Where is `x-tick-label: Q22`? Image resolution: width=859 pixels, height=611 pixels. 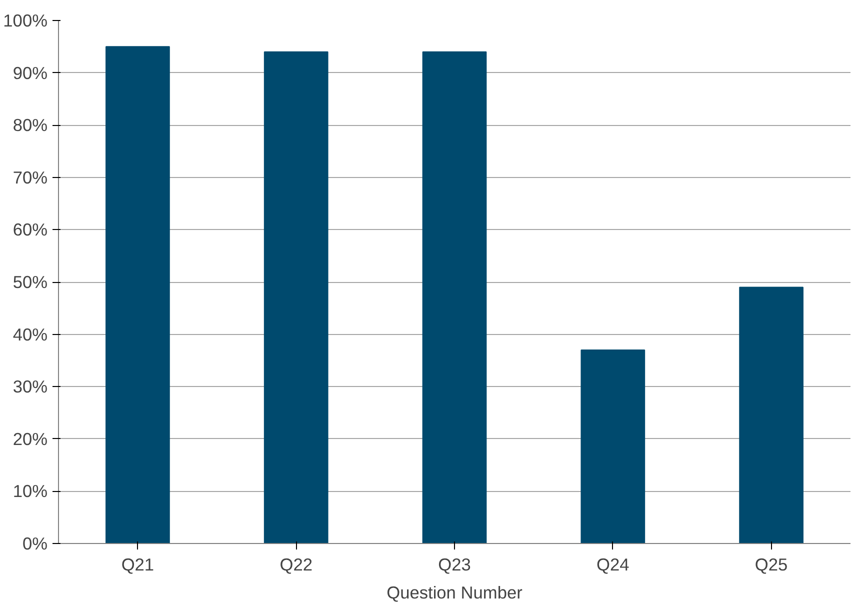
x-tick-label: Q22 is located at coordinates (296, 564).